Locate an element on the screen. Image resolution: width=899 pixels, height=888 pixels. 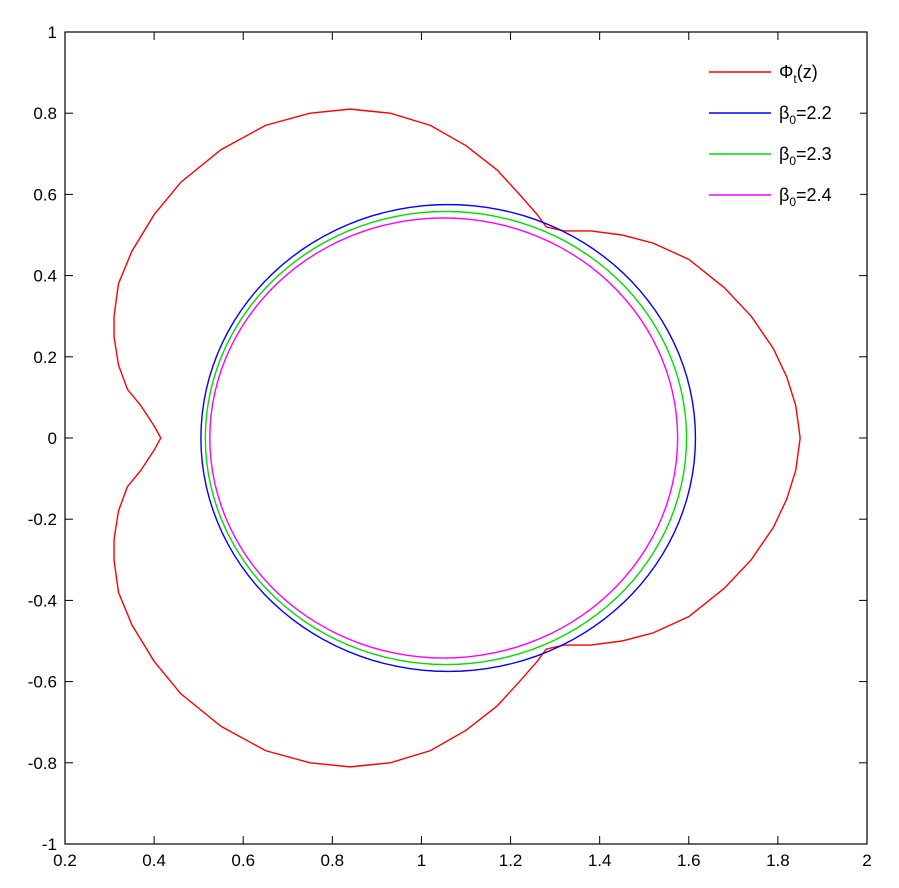
y-tick-label: 0.8 is located at coordinates (45, 113).